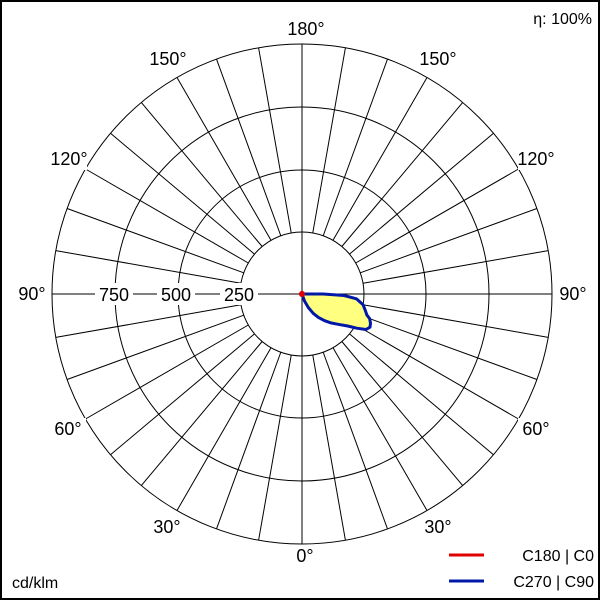  I want to click on intensity-curves, so click(335, 311).